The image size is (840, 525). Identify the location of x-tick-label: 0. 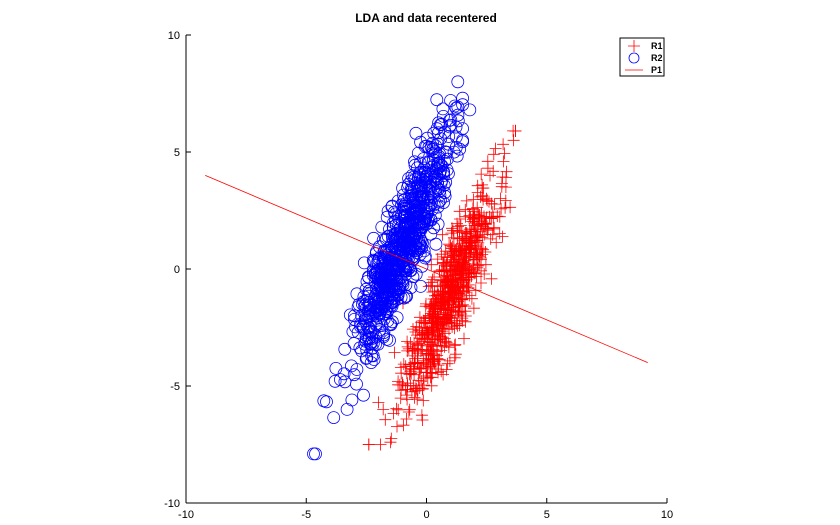
(426, 515).